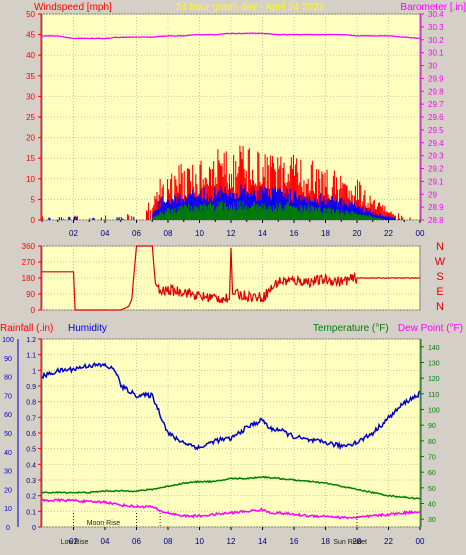  What do you see at coordinates (433, 7) in the screenshot?
I see `barometer-axis-label: Barometer [.in]` at bounding box center [433, 7].